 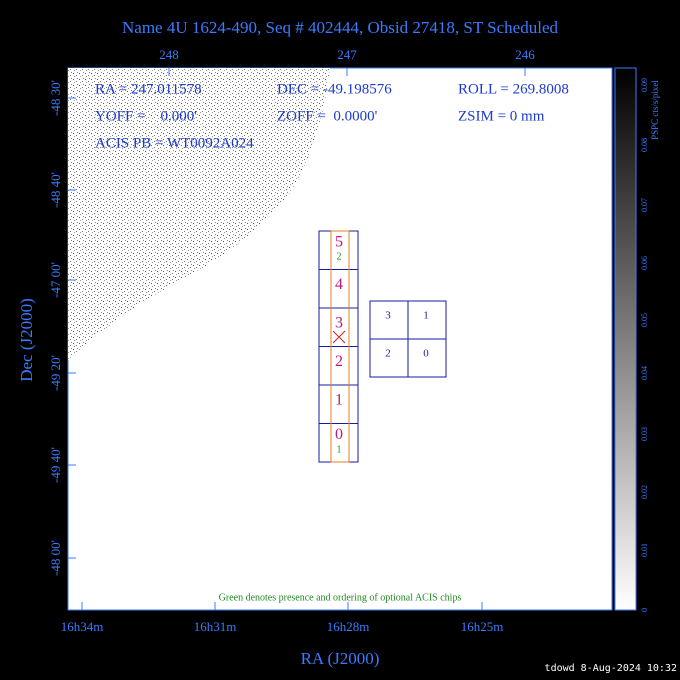 What do you see at coordinates (340, 346) in the screenshot?
I see `pb-region` at bounding box center [340, 346].